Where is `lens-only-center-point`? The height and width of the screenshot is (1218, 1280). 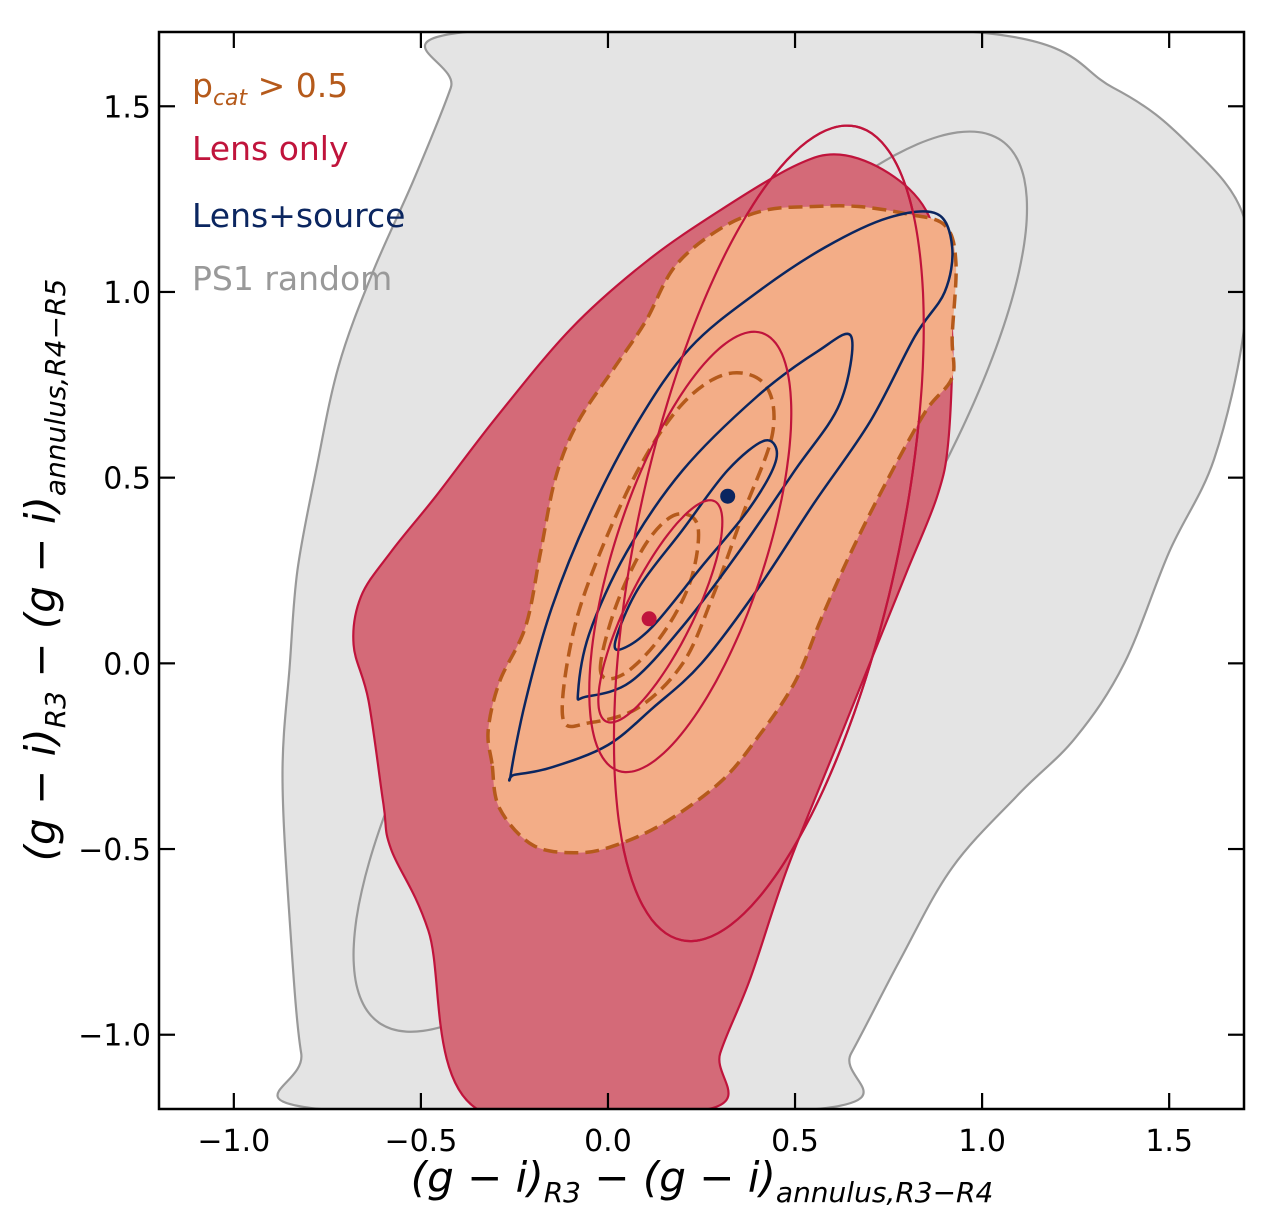
lens-only-center-point is located at coordinates (649, 619).